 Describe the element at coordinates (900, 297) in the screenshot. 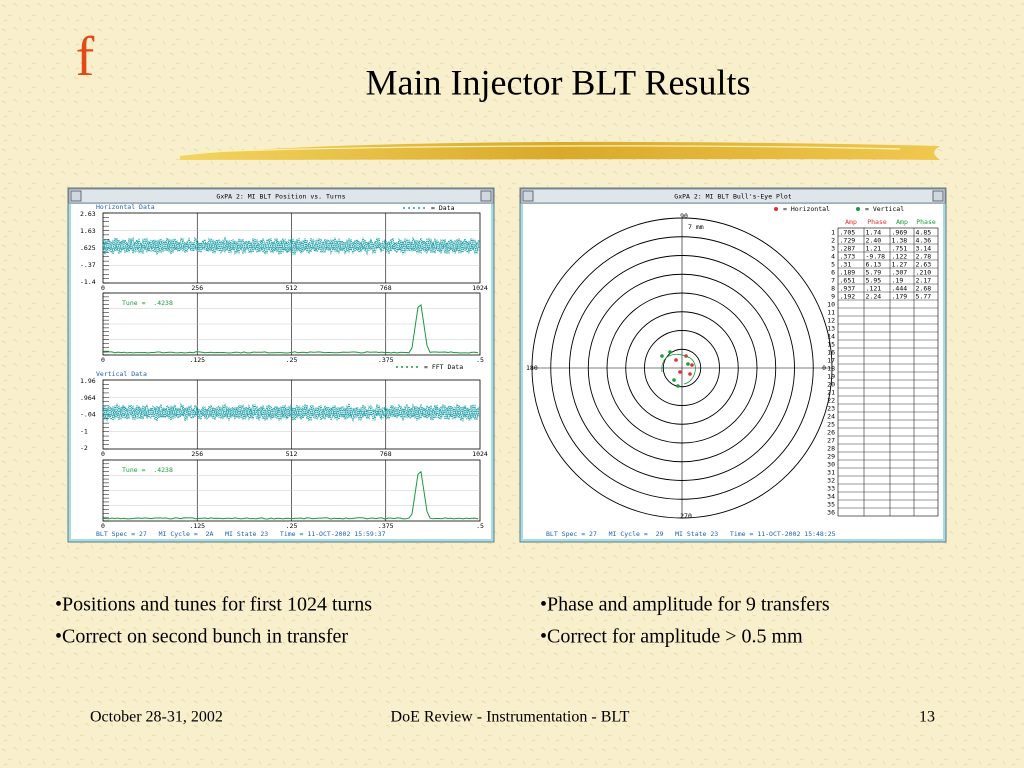

I see `table-cell: .179` at that location.